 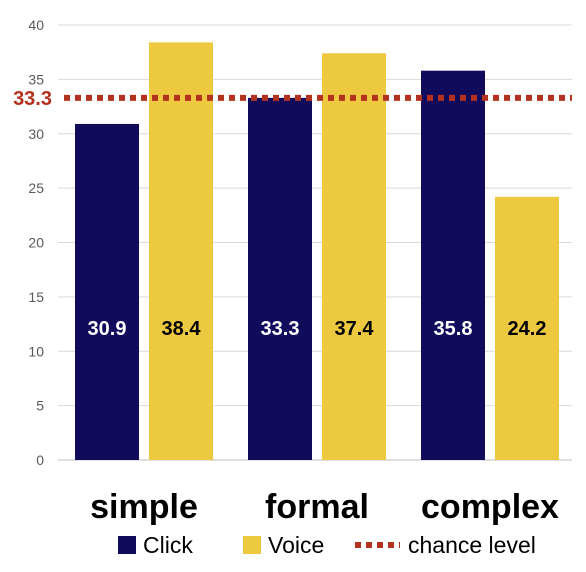 What do you see at coordinates (296, 545) in the screenshot?
I see `legend-label-voice: Voice` at bounding box center [296, 545].